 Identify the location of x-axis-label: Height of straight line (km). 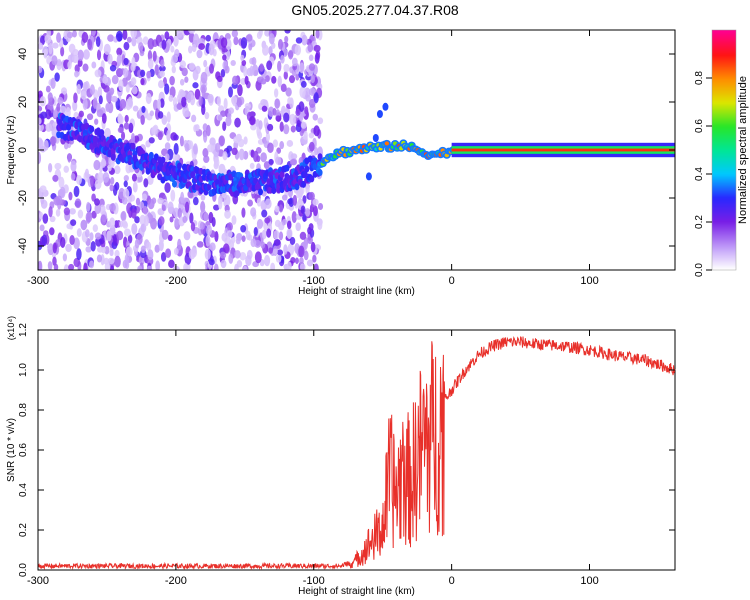
(356, 291).